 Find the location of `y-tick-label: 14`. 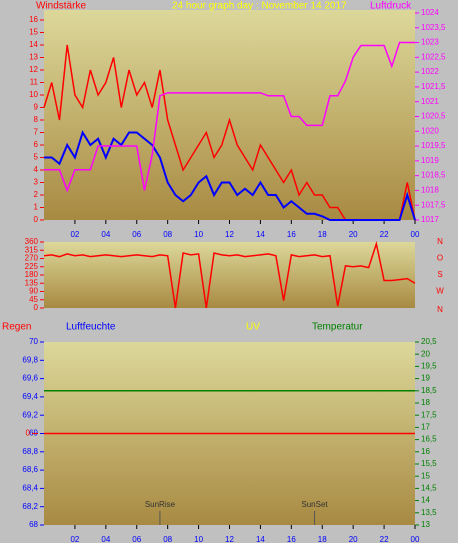

y-tick-label: 14 is located at coordinates (33, 44).